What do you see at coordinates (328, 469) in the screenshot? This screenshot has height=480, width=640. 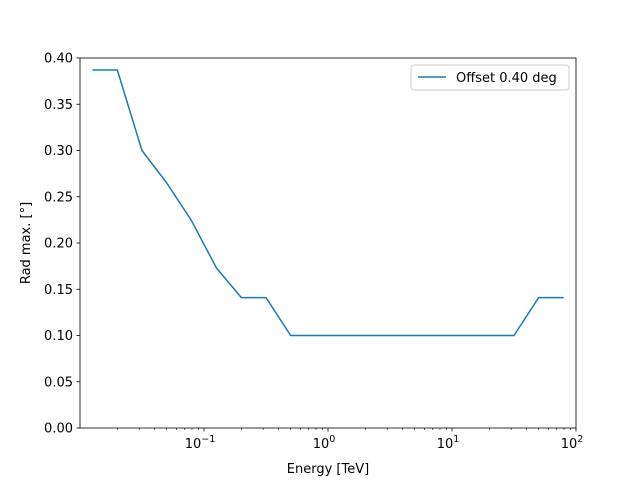 I see `x-axis-label: Energy [TeV]` at bounding box center [328, 469].